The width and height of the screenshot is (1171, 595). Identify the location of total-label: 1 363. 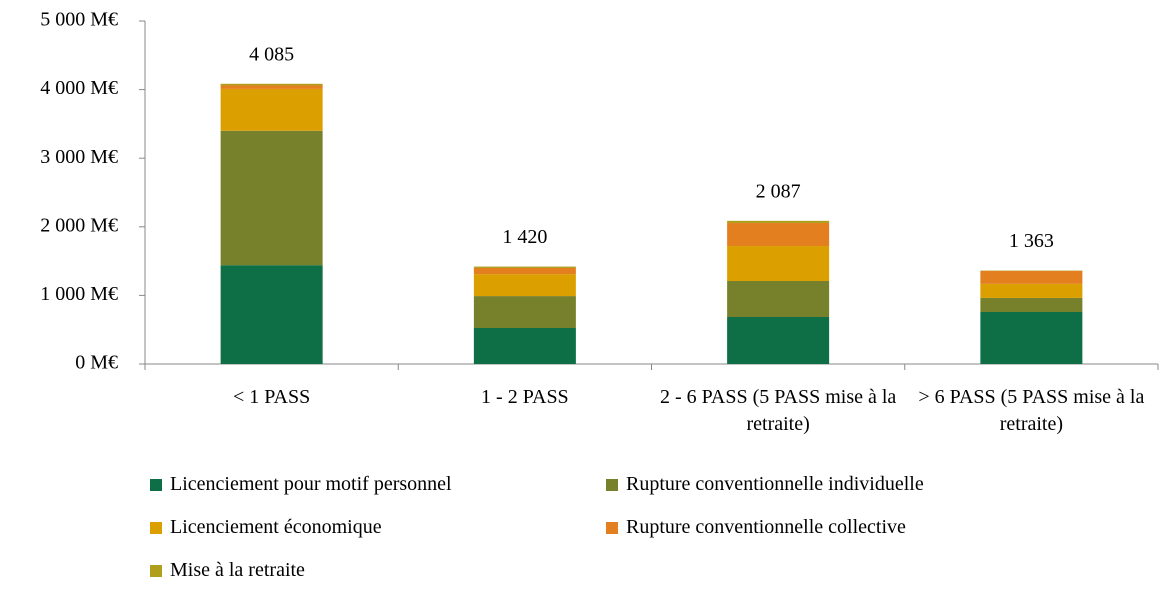
(1031, 241).